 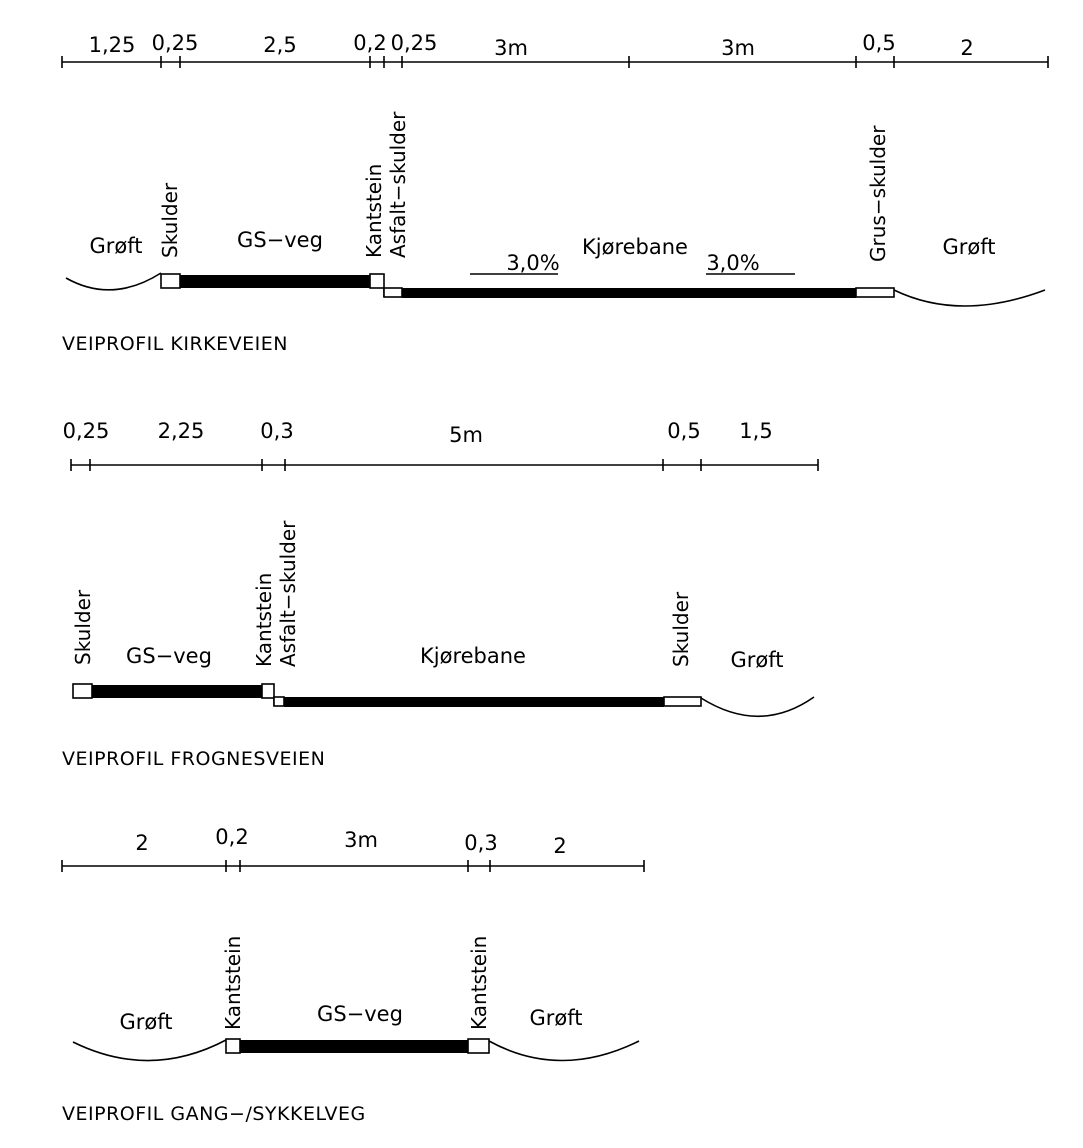 What do you see at coordinates (83, 627) in the screenshot?
I see `label-skulder-left: Skulder` at bounding box center [83, 627].